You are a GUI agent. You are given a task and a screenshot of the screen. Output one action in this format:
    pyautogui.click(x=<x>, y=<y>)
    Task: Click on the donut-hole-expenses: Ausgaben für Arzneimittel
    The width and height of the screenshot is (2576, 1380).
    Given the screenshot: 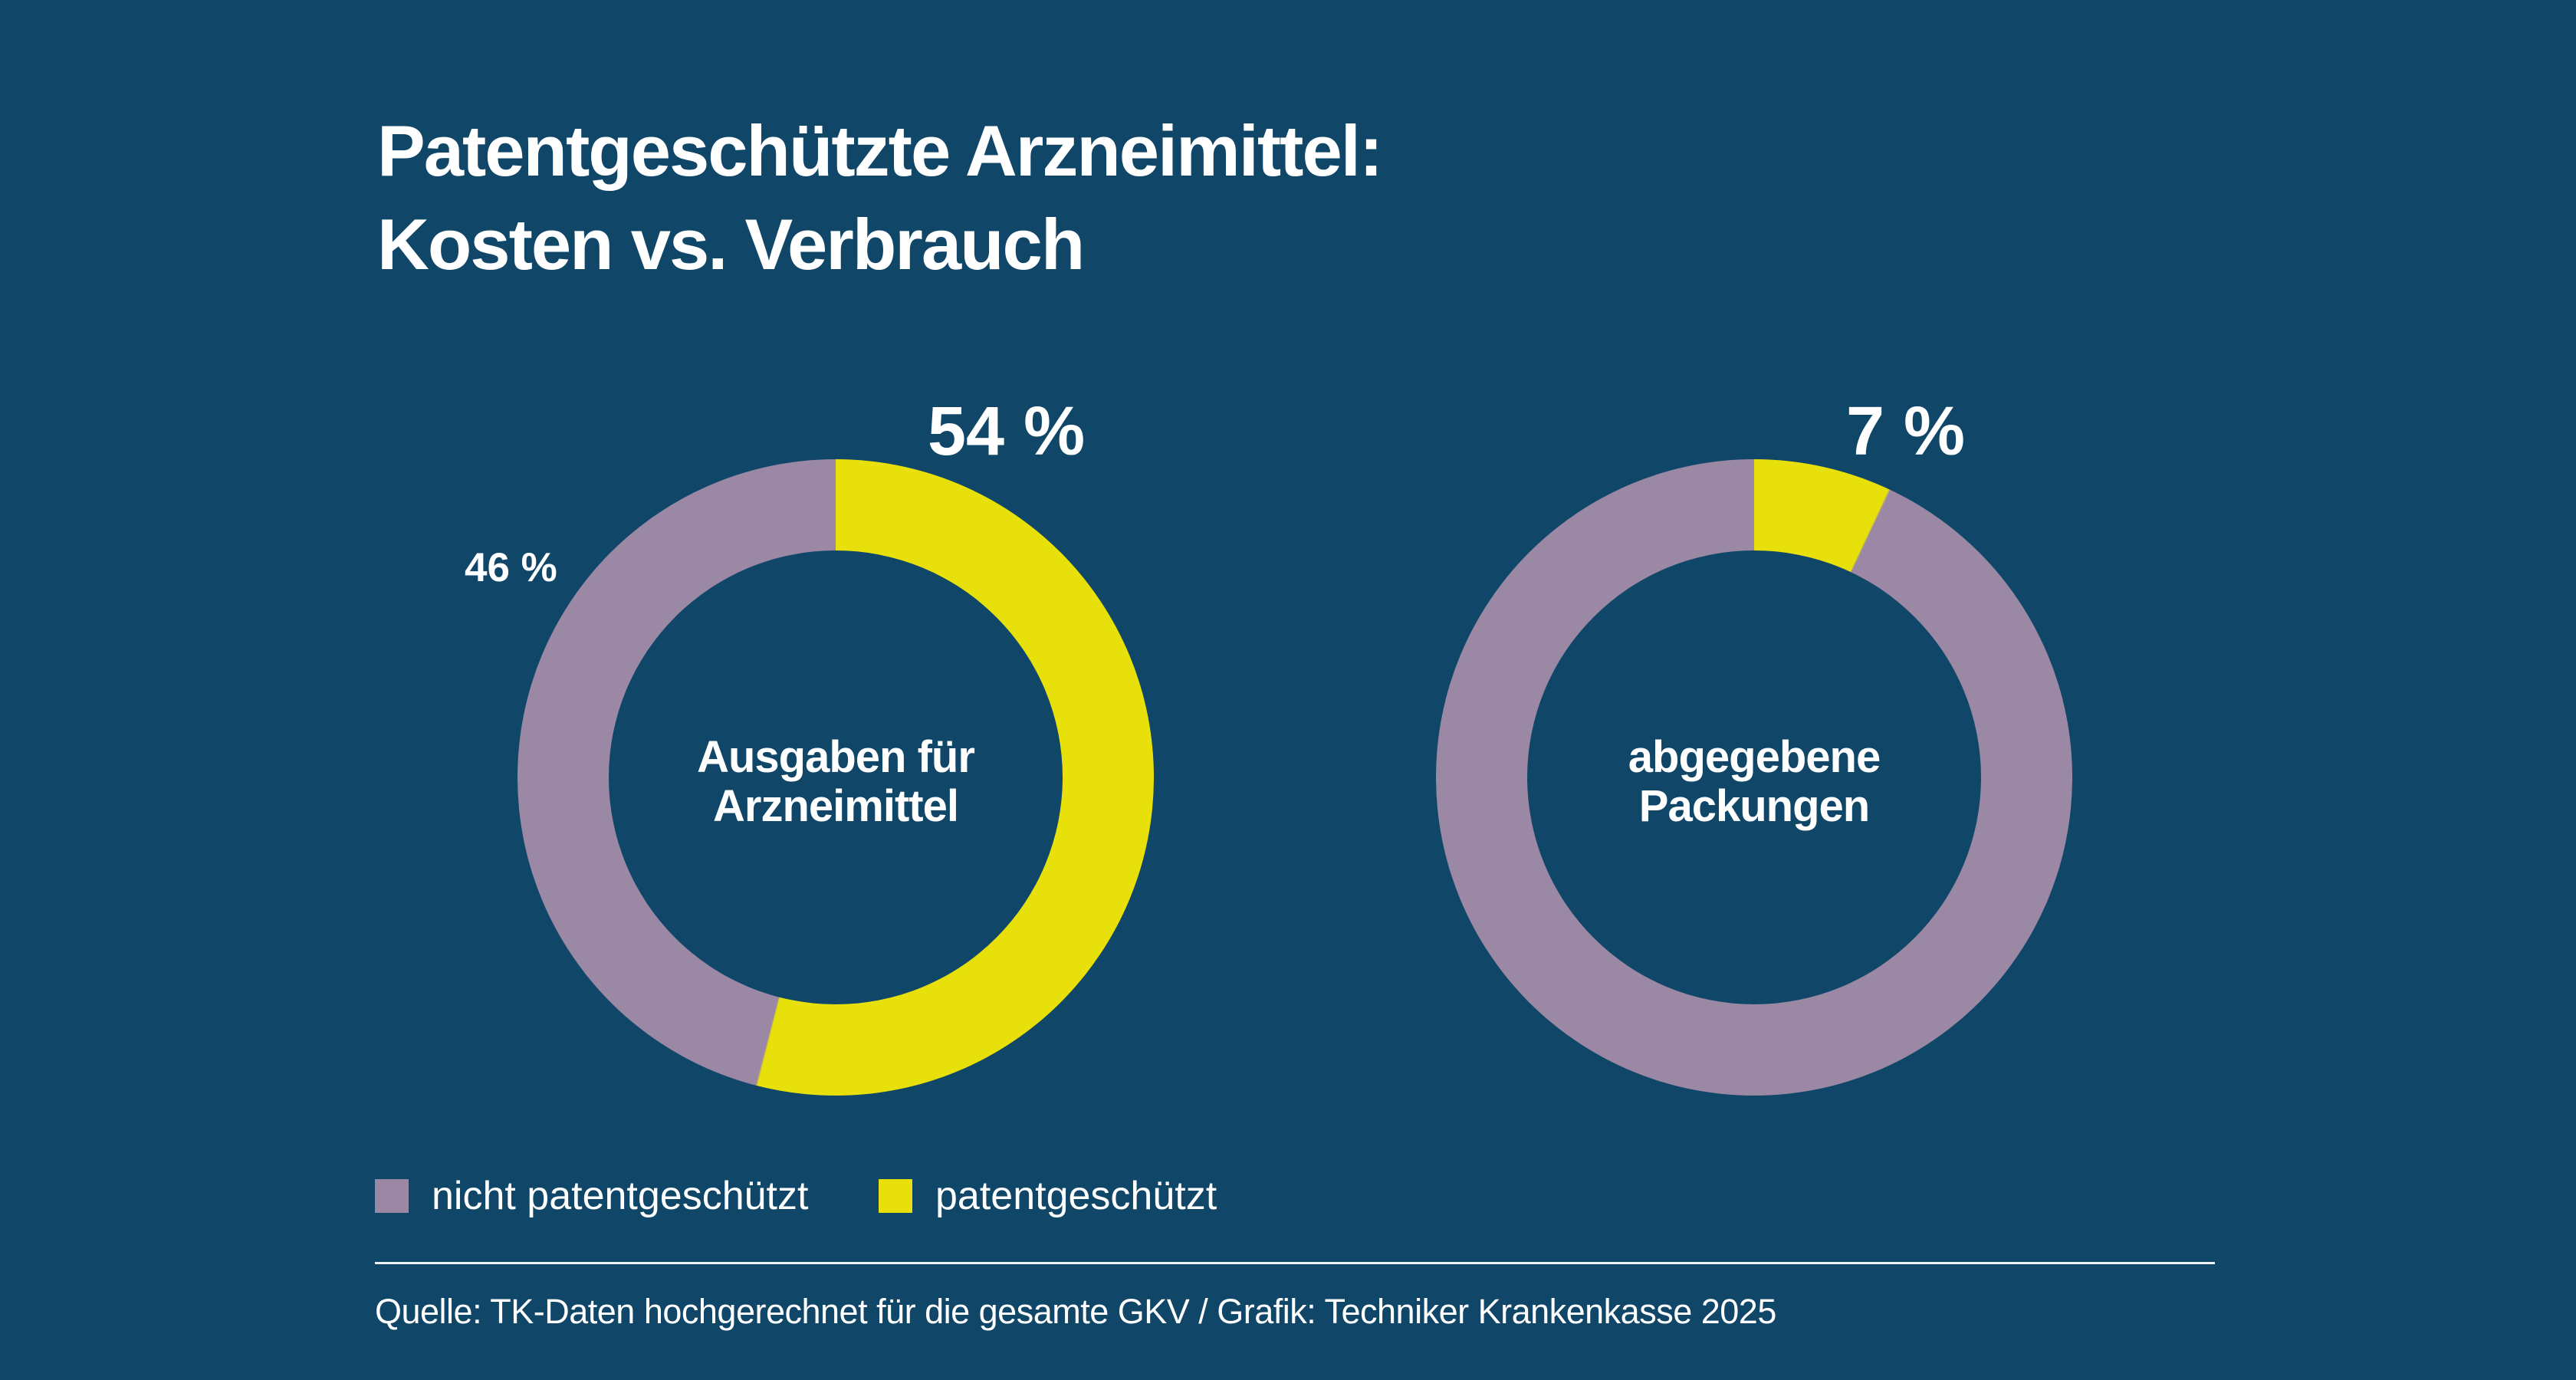 What is the action you would take?
    pyautogui.click(x=836, y=777)
    